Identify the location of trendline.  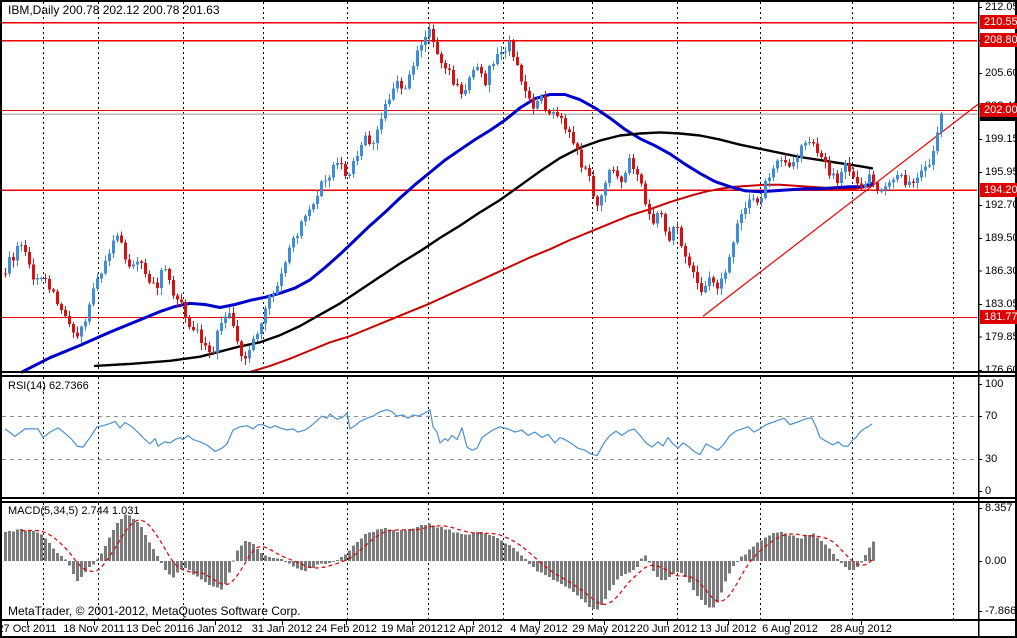
(840, 210).